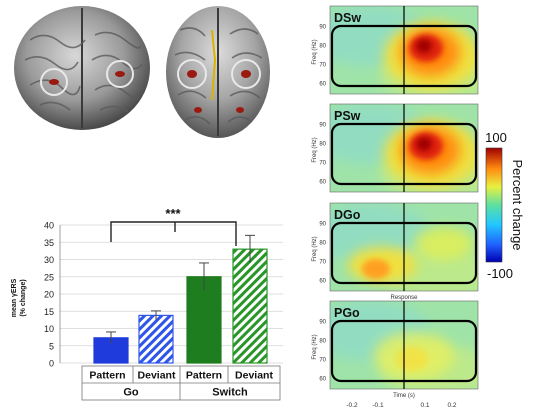  I want to click on time-tick-label: 0.2, so click(451, 405).